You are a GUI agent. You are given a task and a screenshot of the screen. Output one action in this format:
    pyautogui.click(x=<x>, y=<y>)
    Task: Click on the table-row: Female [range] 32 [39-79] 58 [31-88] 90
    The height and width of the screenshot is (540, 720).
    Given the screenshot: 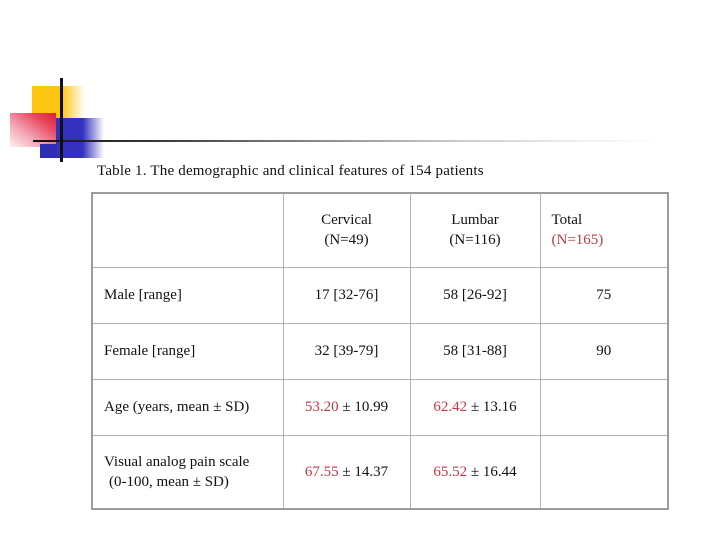 What is the action you would take?
    pyautogui.click(x=380, y=351)
    